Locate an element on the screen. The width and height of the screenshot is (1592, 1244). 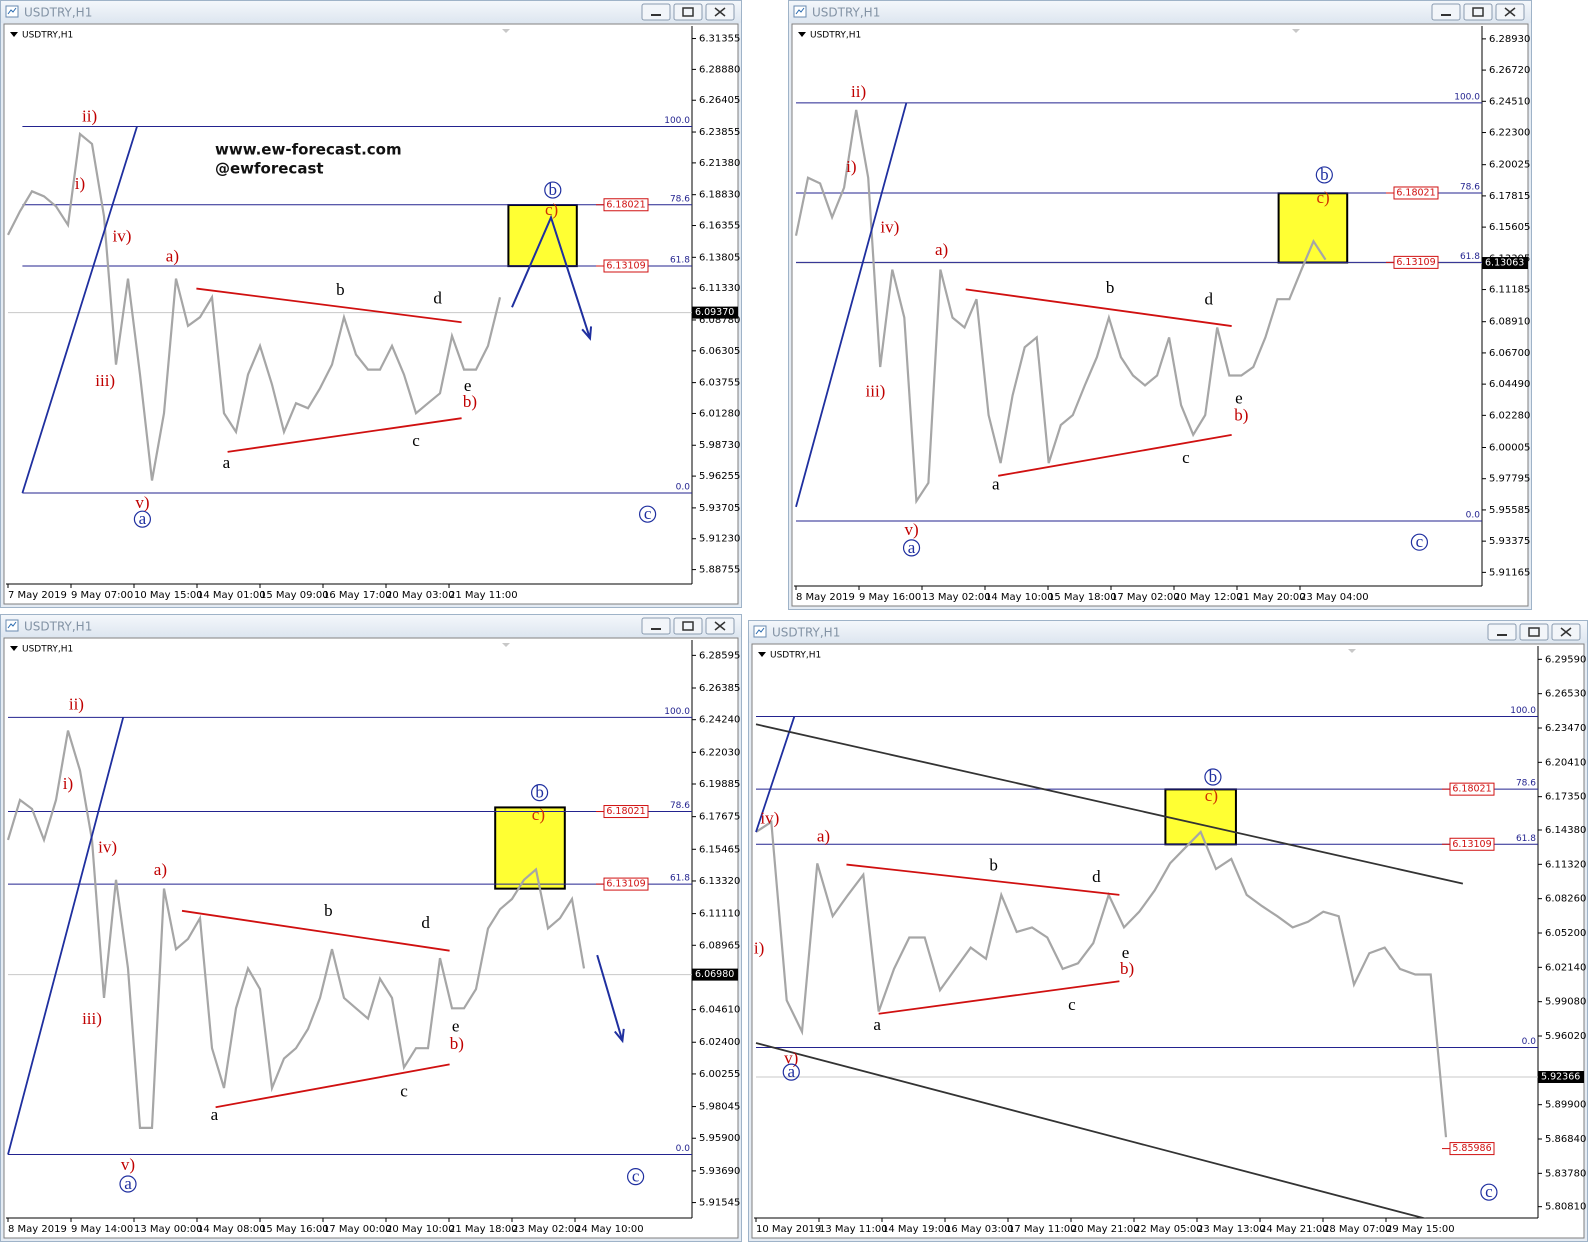
x-tick-label: 20 May 12:00 is located at coordinates (1208, 597).